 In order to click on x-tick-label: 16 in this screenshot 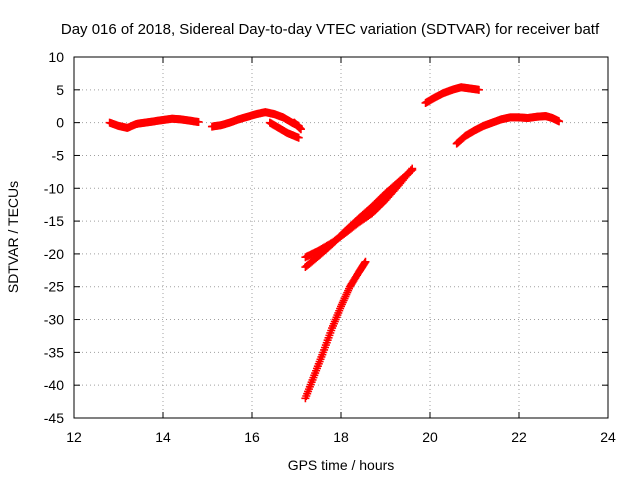, I will do `click(252, 437)`.